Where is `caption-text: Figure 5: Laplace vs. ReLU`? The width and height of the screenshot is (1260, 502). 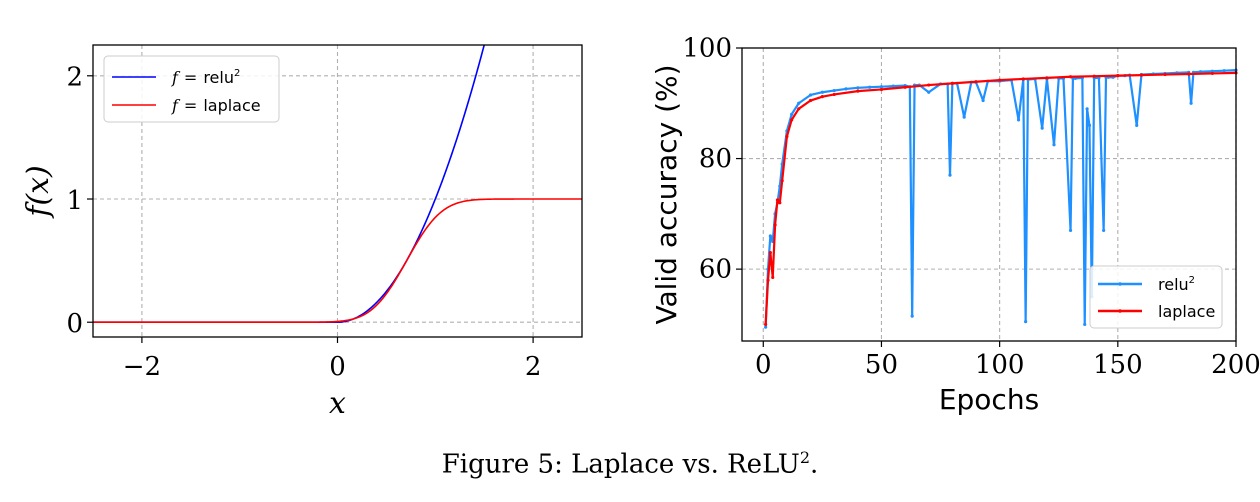 caption-text: Figure 5: Laplace vs. ReLU is located at coordinates (620, 464).